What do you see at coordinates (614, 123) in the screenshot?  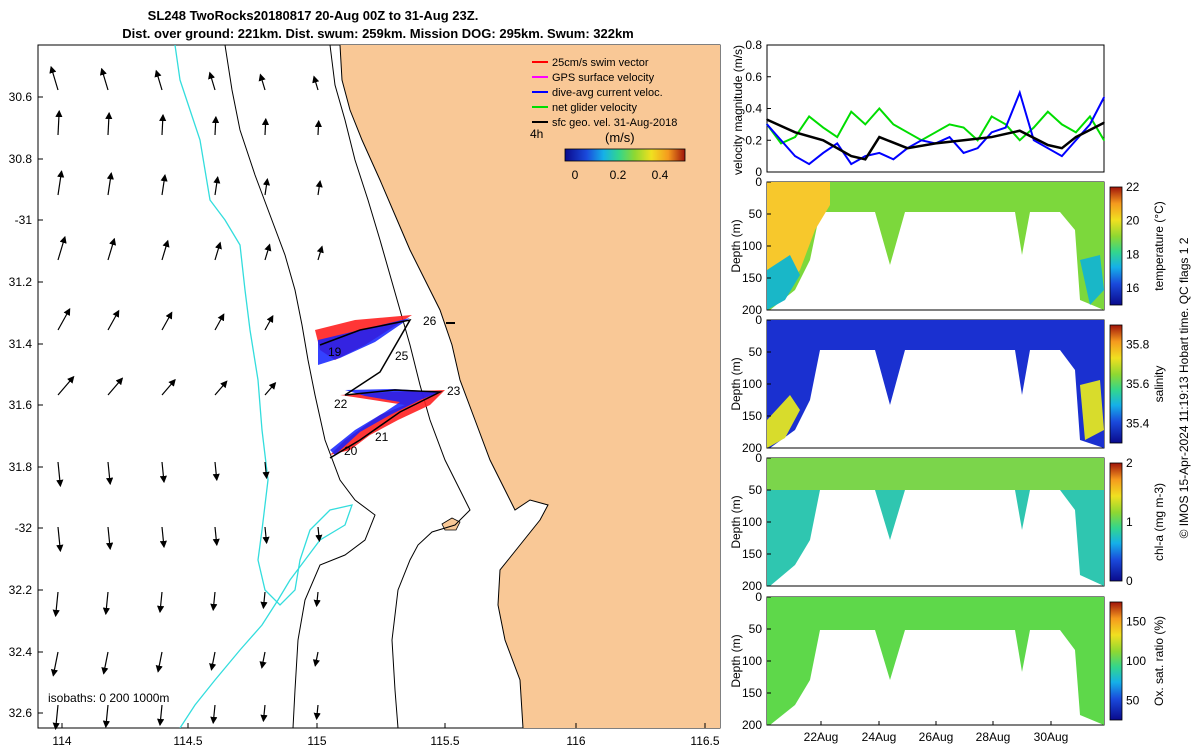 I see `legend-label: sfc geo. vel. 31-Aug-2018` at bounding box center [614, 123].